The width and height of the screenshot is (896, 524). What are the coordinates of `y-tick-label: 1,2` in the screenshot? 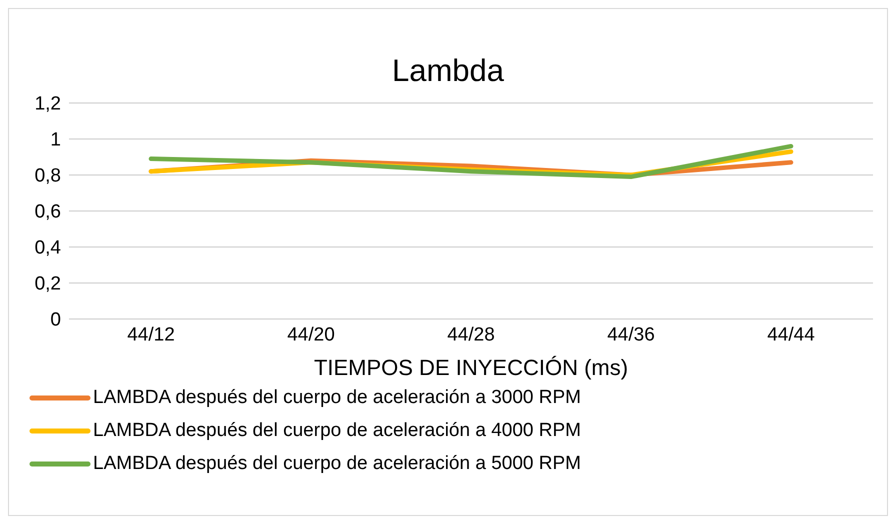 It's located at (47, 104).